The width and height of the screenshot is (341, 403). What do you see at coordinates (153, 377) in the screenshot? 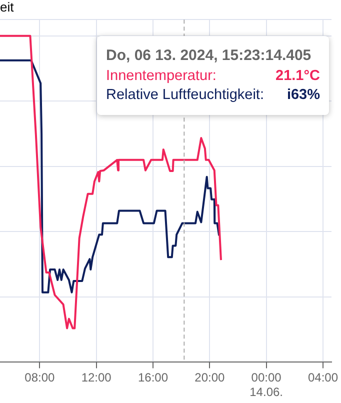
I see `x-tick-label: 16:00` at bounding box center [153, 377].